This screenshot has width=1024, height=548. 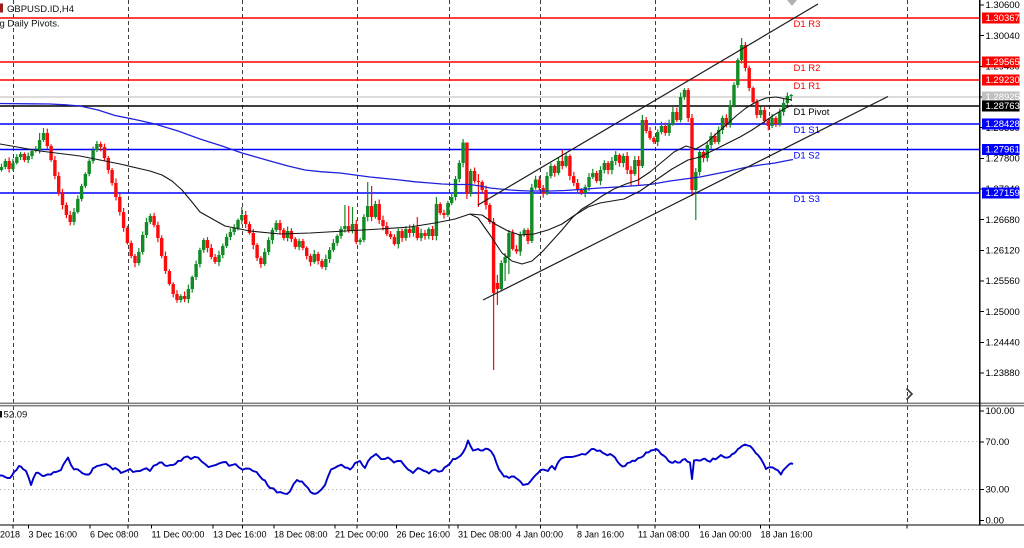 I want to click on svg-text: 1.27961, so click(x=1003, y=150).